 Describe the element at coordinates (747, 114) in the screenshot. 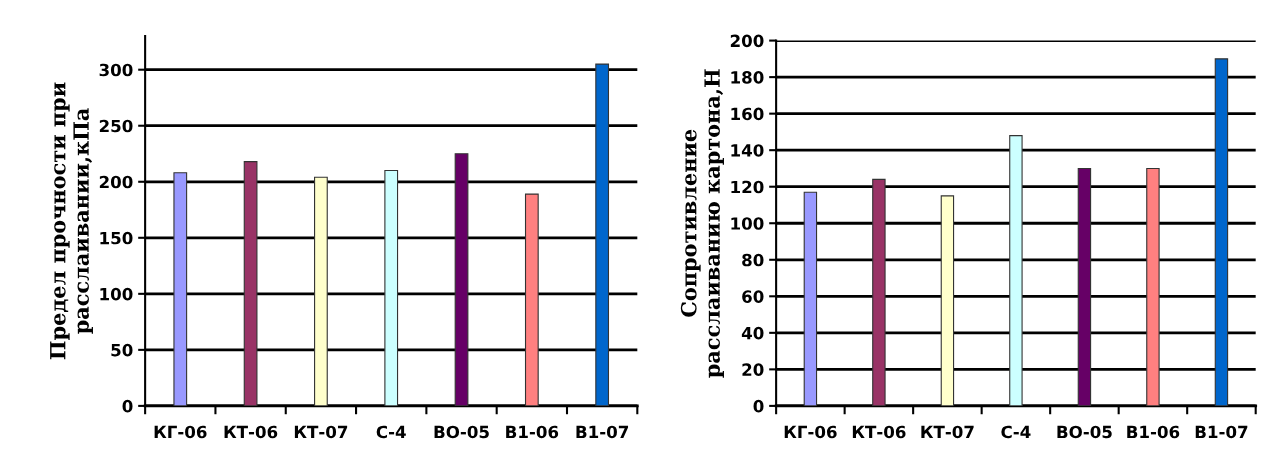

I see `y-tick-label: 160` at that location.